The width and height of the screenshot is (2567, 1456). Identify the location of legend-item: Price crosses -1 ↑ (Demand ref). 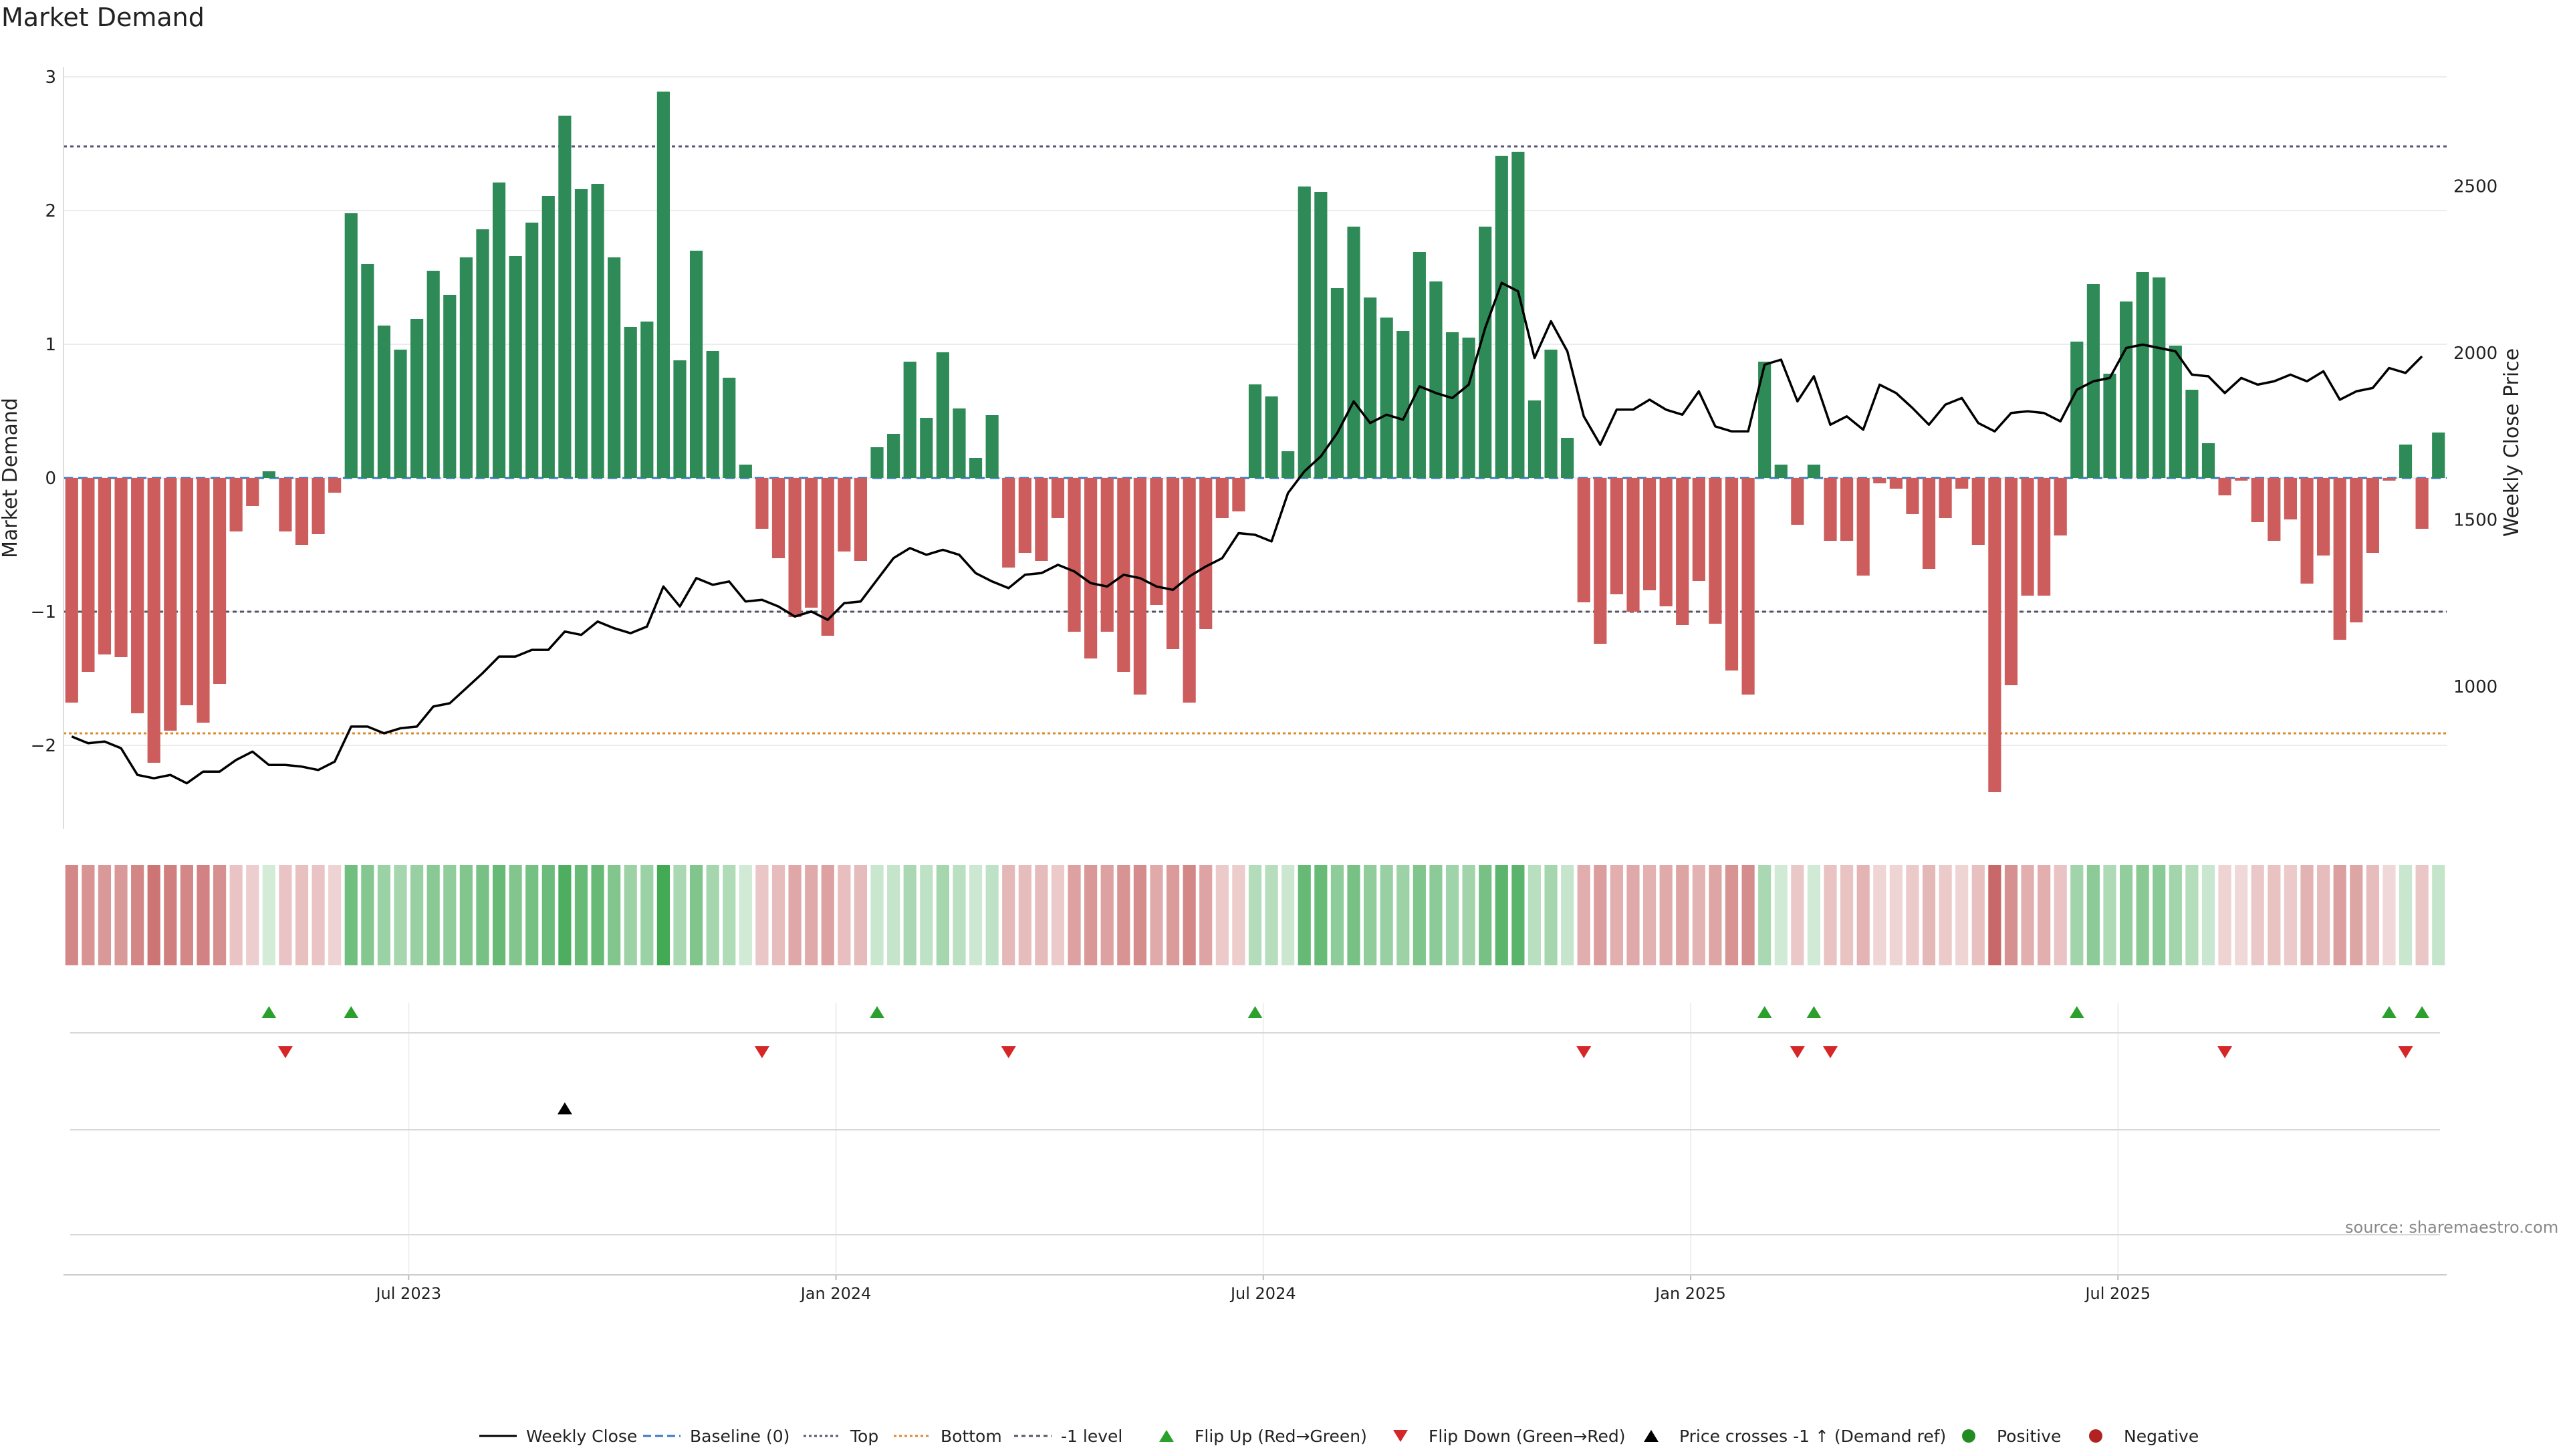
(1788, 1436).